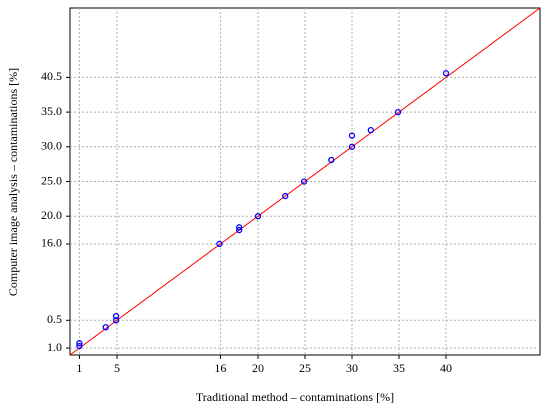  Describe the element at coordinates (51, 146) in the screenshot. I see `y-tick-label: 30.0` at that location.